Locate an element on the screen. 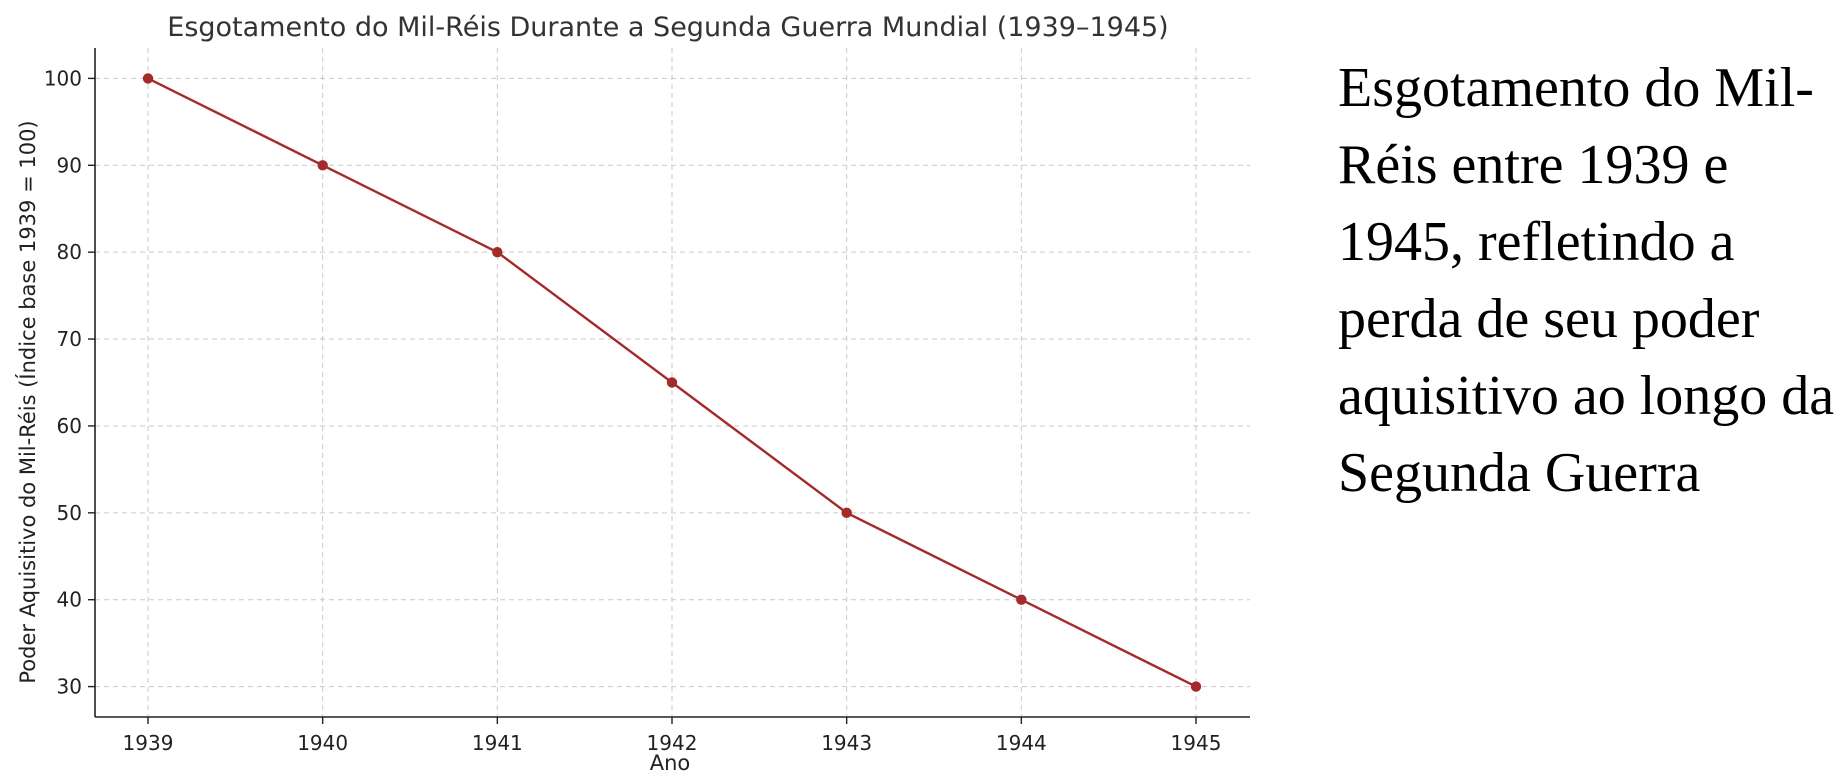  x-axis-label: Ano is located at coordinates (670, 763).